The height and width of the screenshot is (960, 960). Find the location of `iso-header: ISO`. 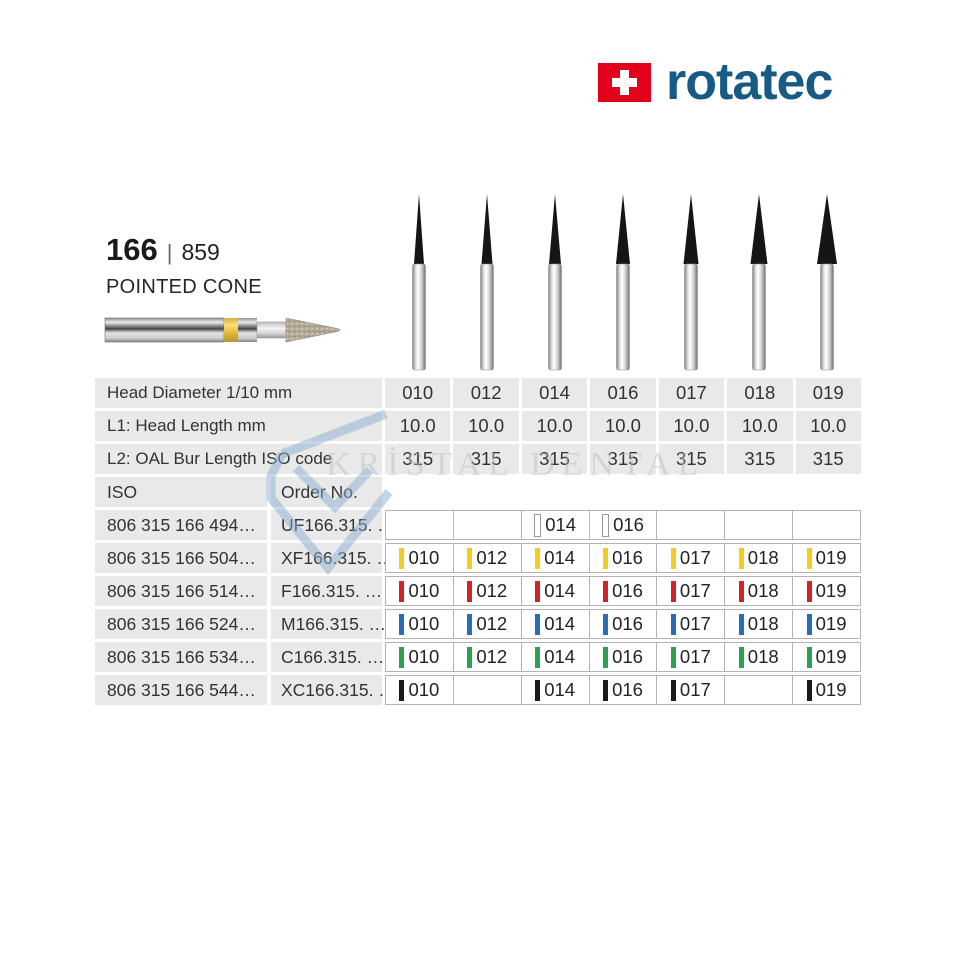

iso-header: ISO is located at coordinates (181, 492).